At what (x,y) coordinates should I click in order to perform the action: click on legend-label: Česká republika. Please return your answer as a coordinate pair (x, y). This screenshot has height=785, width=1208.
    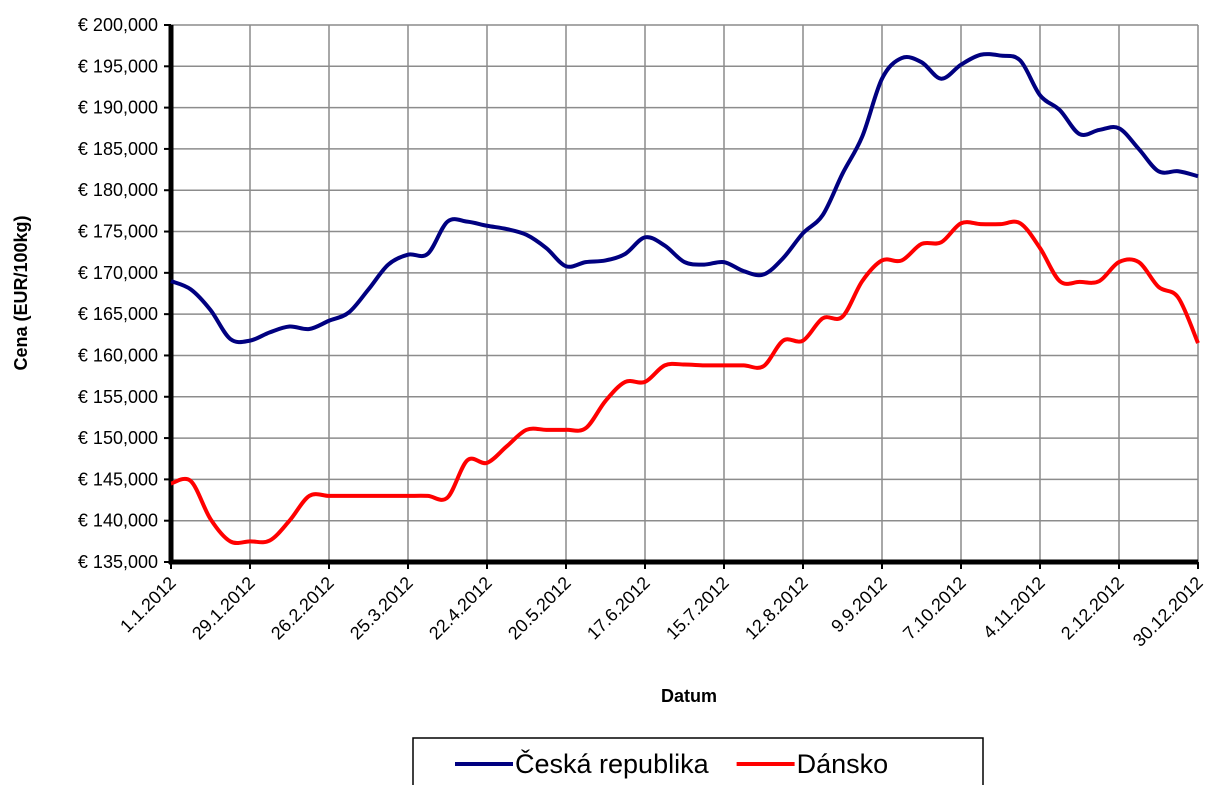
    Looking at the image, I should click on (612, 763).